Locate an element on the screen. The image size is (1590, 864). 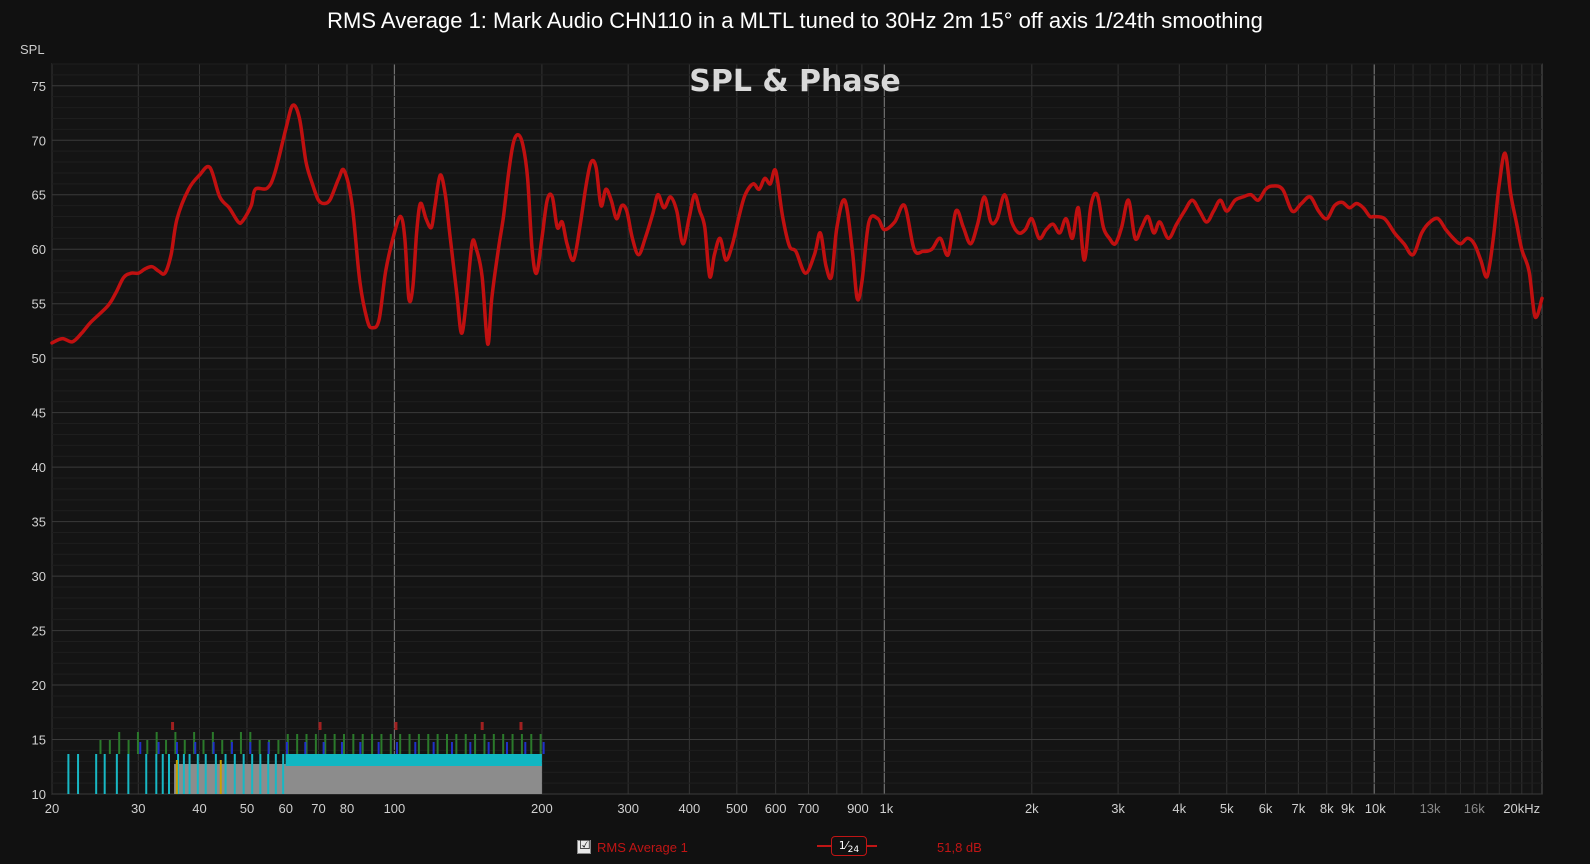
x-tick-label: 4k is located at coordinates (1179, 808).